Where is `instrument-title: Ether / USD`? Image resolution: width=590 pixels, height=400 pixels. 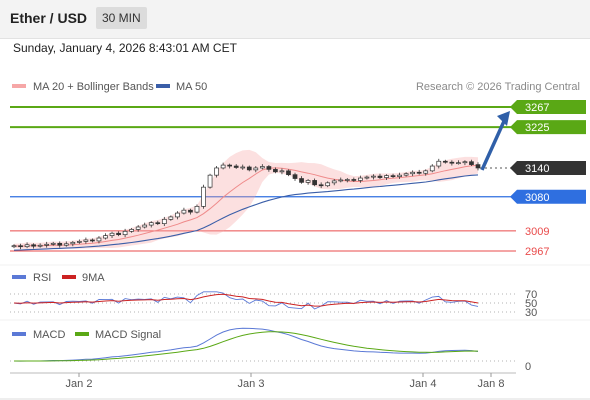 instrument-title: Ether / USD is located at coordinates (49, 18).